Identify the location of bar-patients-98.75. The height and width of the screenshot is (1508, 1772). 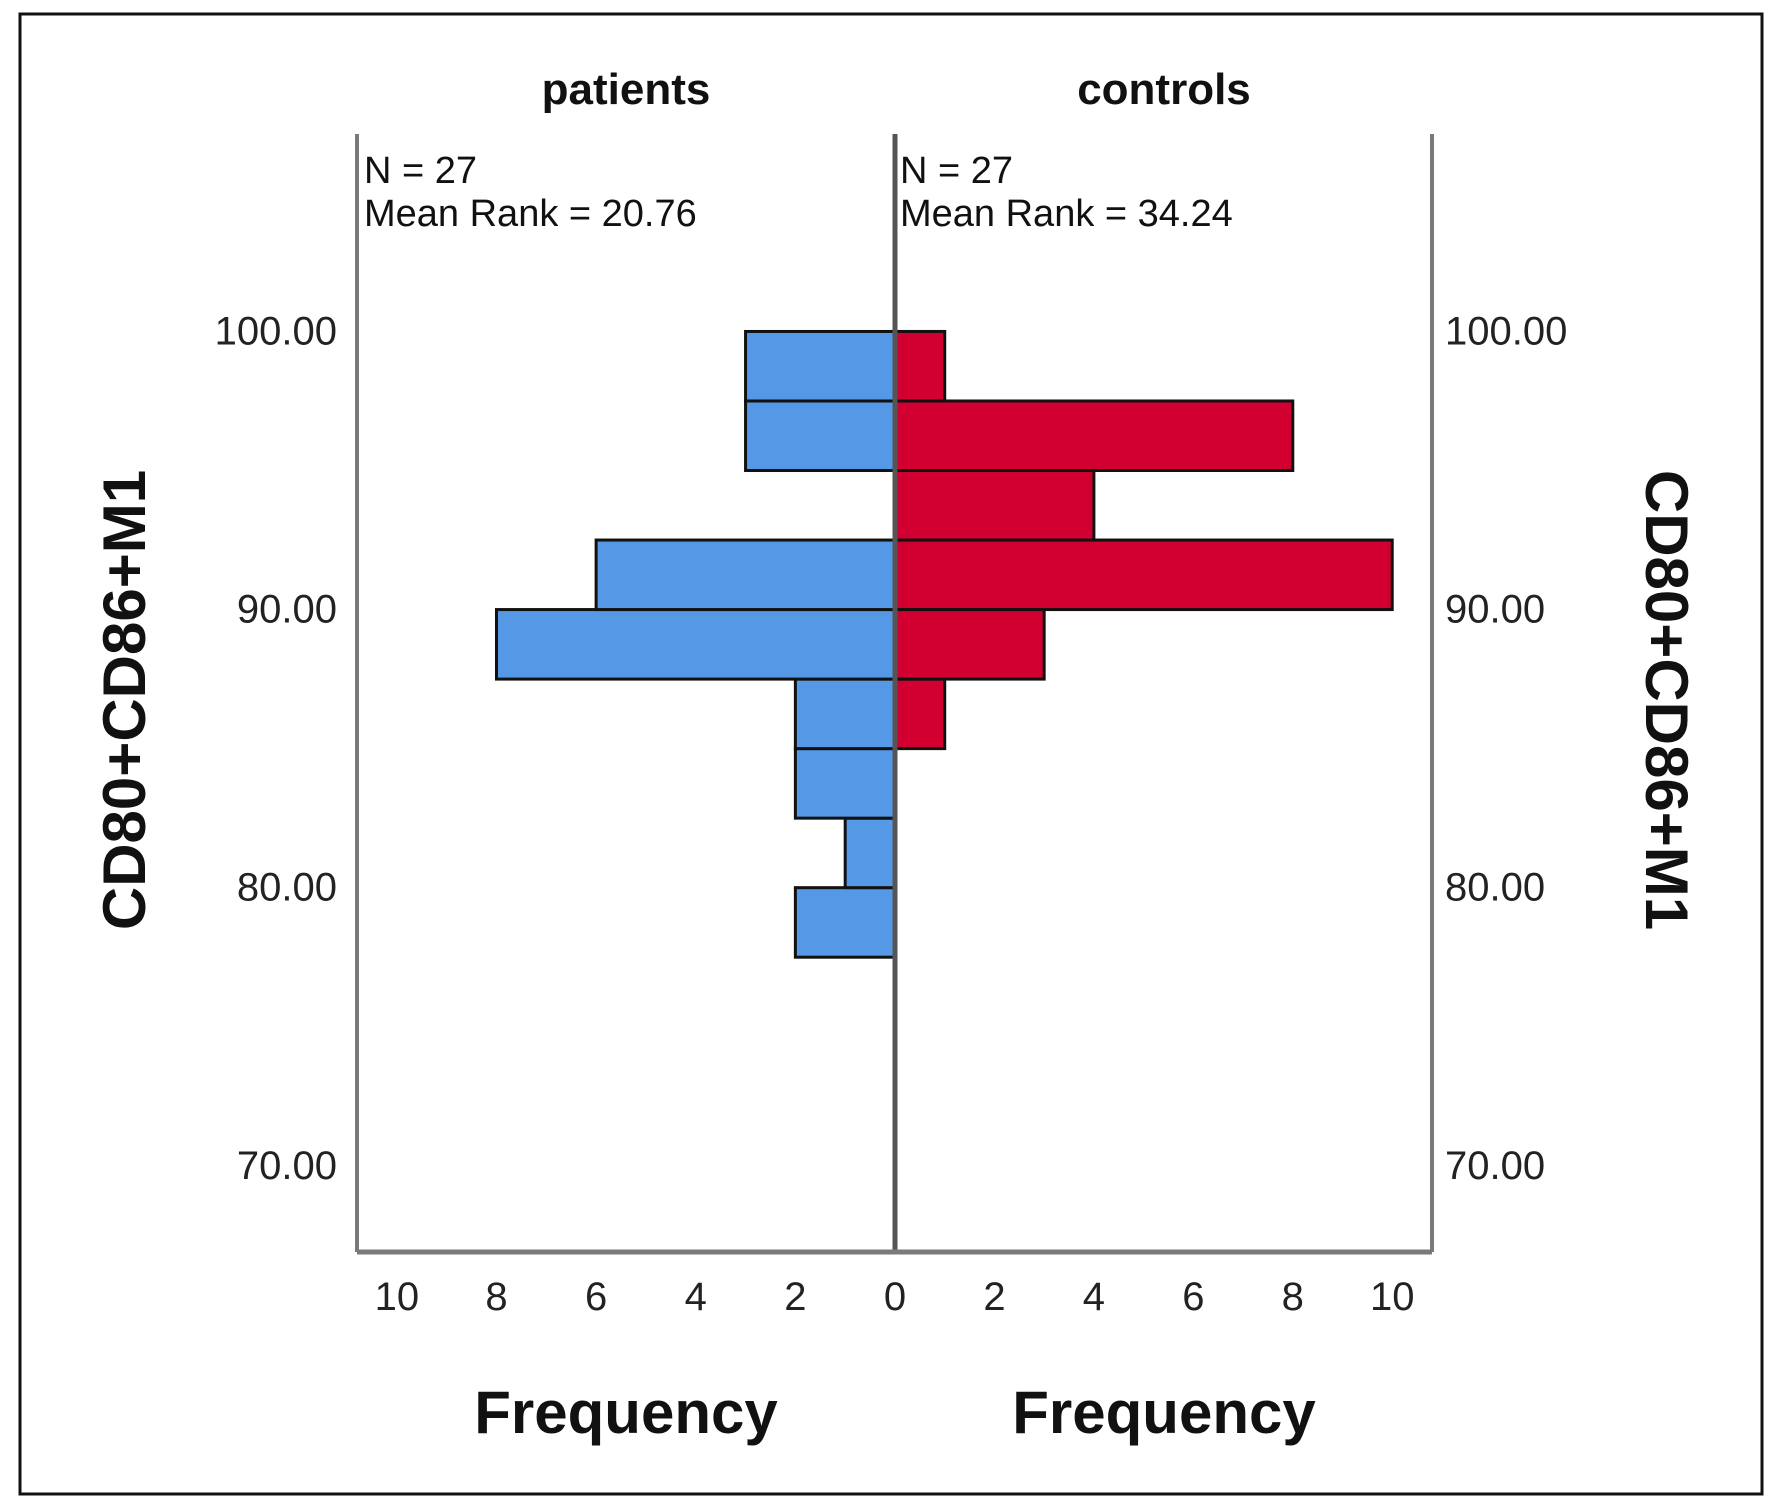
(820, 366).